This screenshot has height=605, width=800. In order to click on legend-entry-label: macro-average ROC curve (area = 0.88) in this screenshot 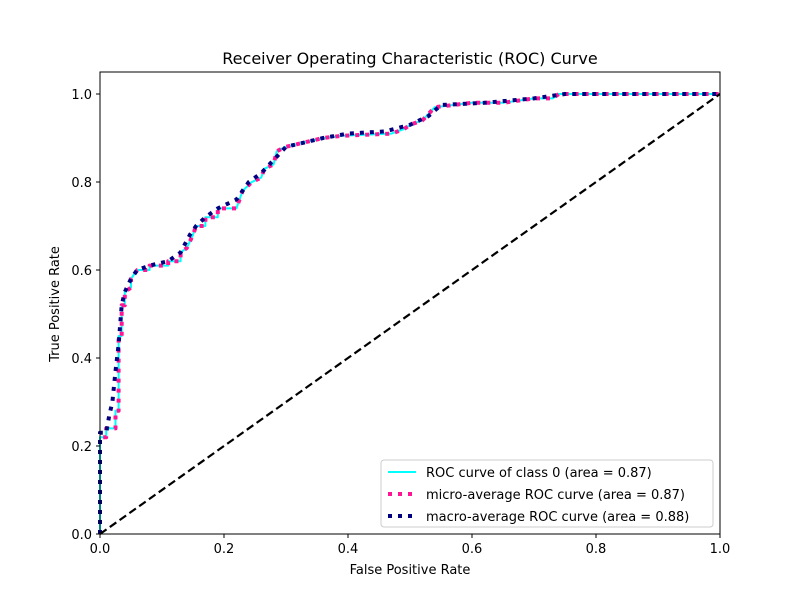, I will do `click(557, 517)`.